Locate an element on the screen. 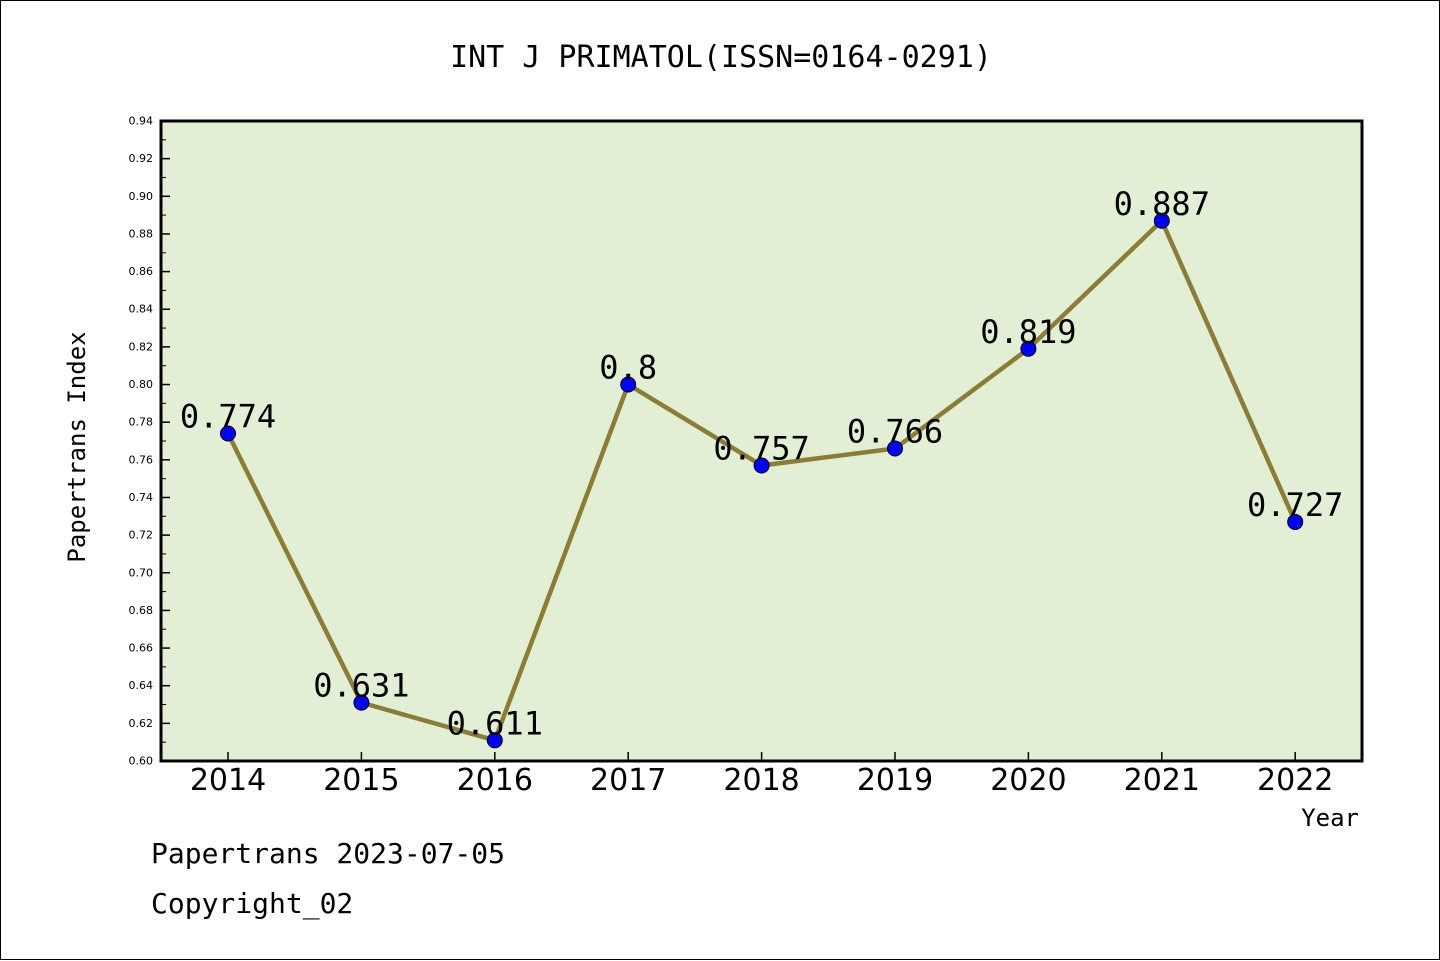 The width and height of the screenshot is (1440, 961). x-tick-label: 2021 is located at coordinates (1162, 780).